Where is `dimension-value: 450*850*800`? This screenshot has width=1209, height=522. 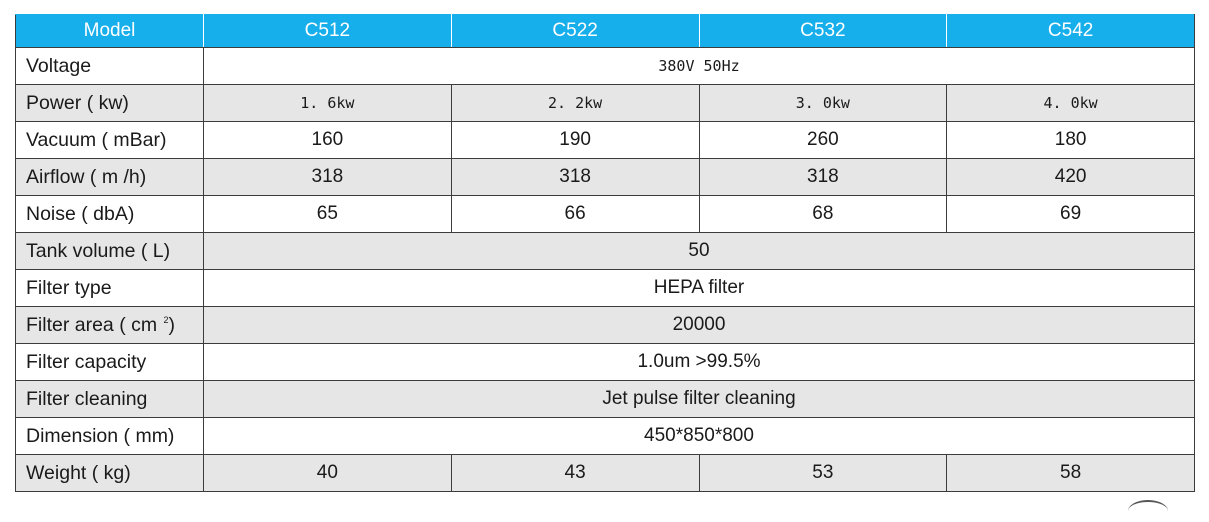
dimension-value: 450*850*800 is located at coordinates (699, 436).